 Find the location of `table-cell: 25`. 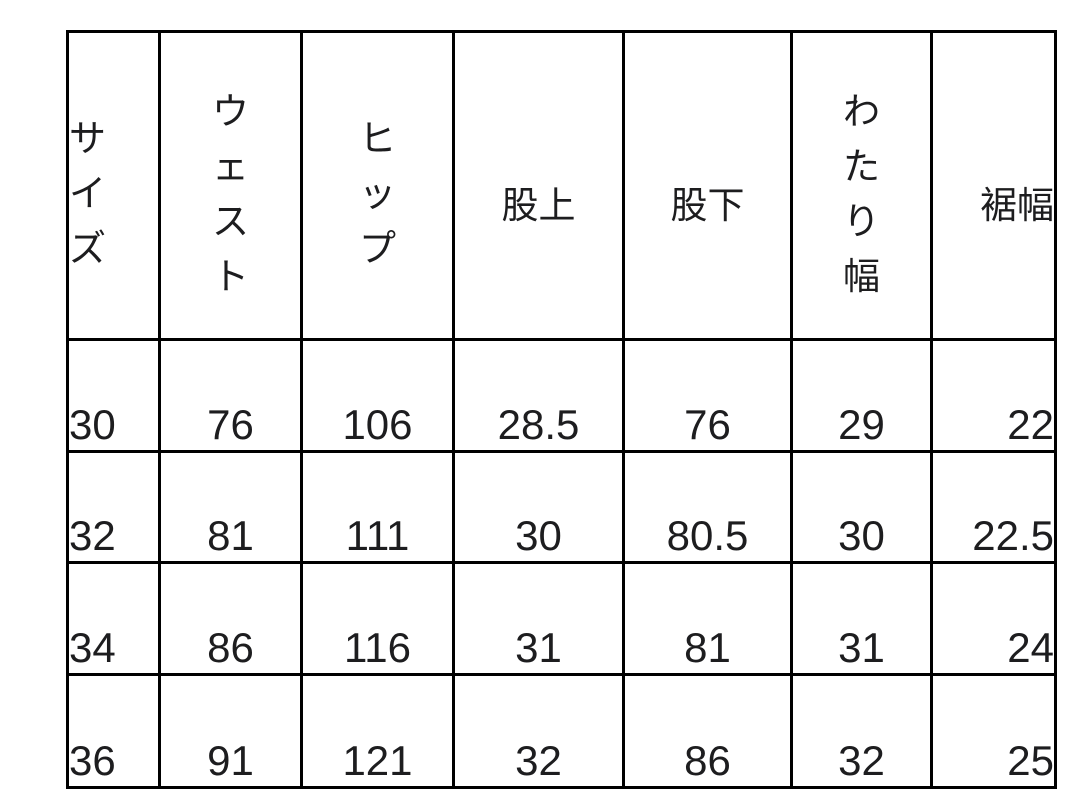

table-cell: 25 is located at coordinates (993, 731).